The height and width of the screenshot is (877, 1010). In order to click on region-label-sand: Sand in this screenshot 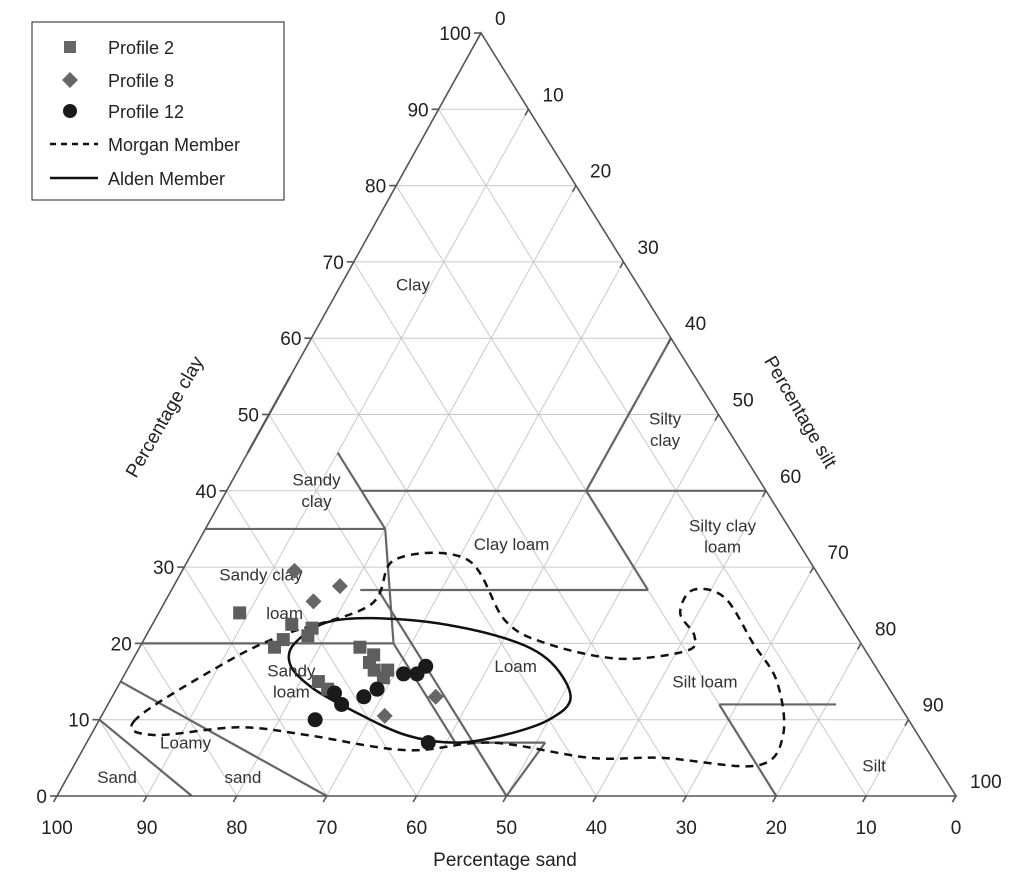, I will do `click(117, 777)`.